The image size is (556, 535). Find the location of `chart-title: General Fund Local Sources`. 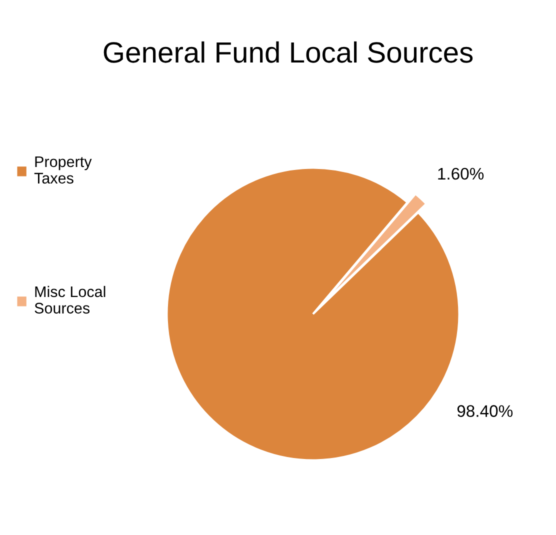

chart-title: General Fund Local Sources is located at coordinates (288, 52).